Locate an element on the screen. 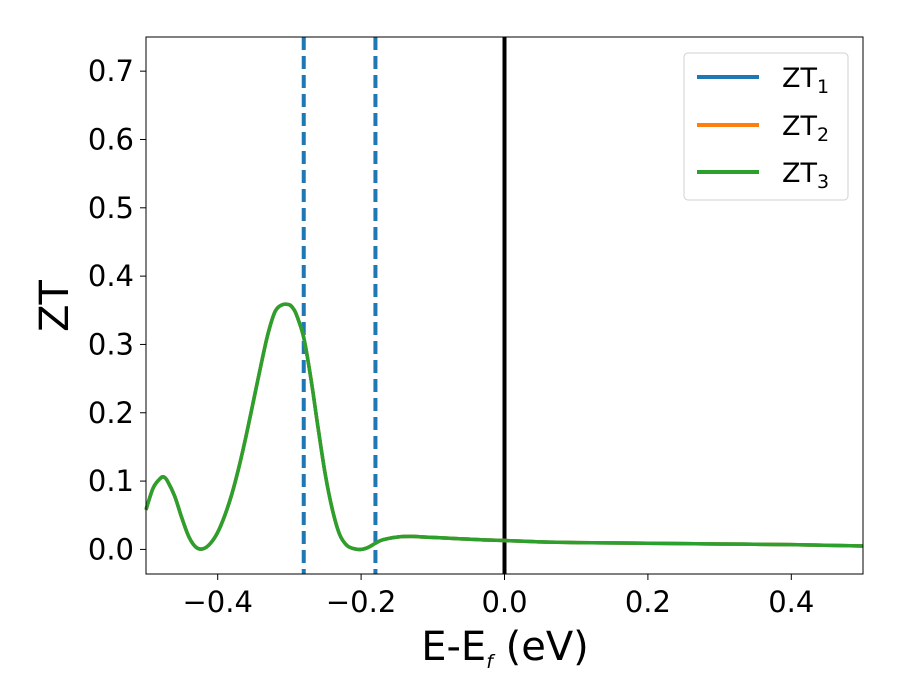 The width and height of the screenshot is (900, 700). y-tick-label: 0.6 is located at coordinates (111, 139).